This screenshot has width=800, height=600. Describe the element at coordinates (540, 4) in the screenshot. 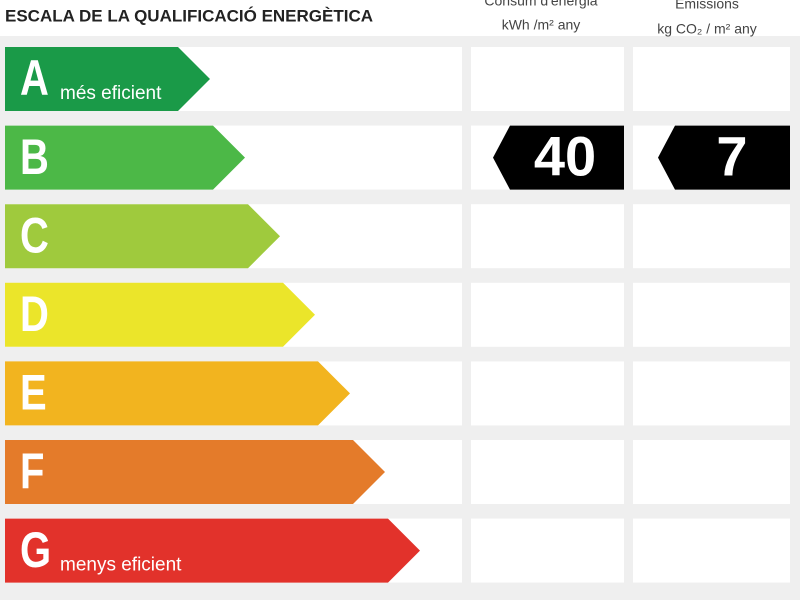

I see `column-title: Consum d'energia` at that location.